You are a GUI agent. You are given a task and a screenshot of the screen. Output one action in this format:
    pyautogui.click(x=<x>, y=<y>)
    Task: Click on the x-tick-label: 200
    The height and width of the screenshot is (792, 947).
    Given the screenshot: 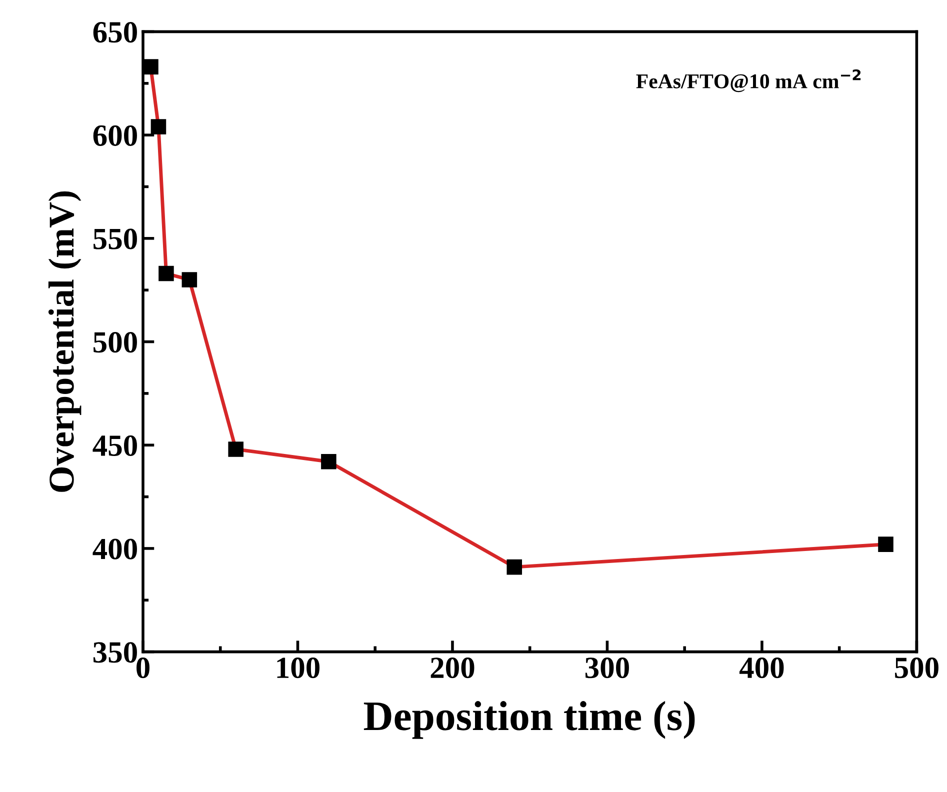 What is the action you would take?
    pyautogui.click(x=452, y=668)
    